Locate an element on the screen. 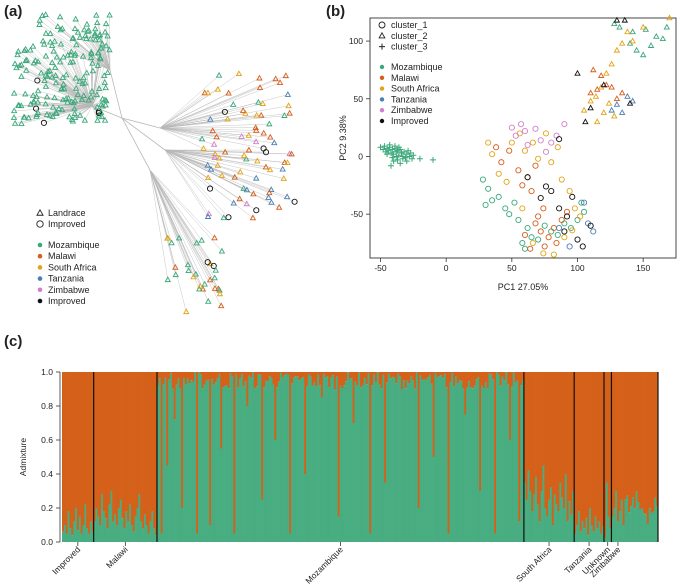 Image resolution: width=685 pixels, height=586 pixels. admixture-group-label: Improved is located at coordinates (66, 560).